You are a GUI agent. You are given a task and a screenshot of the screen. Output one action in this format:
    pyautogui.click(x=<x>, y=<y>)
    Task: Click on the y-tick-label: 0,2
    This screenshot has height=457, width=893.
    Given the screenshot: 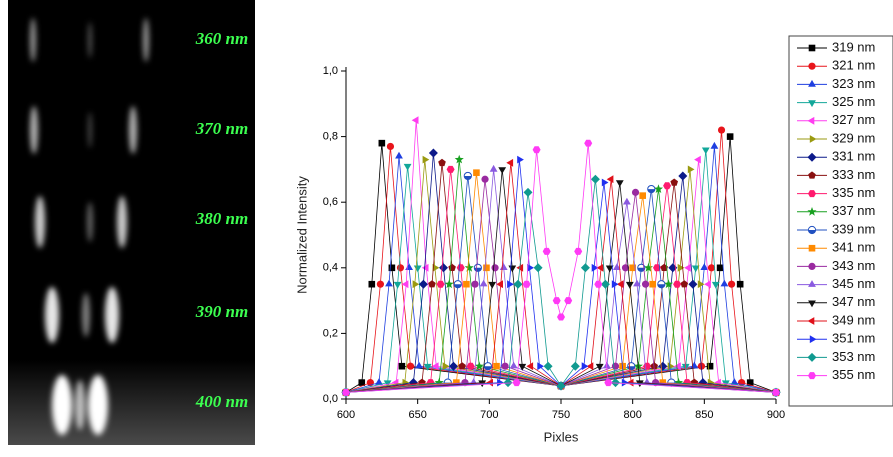 What is the action you would take?
    pyautogui.click(x=330, y=333)
    